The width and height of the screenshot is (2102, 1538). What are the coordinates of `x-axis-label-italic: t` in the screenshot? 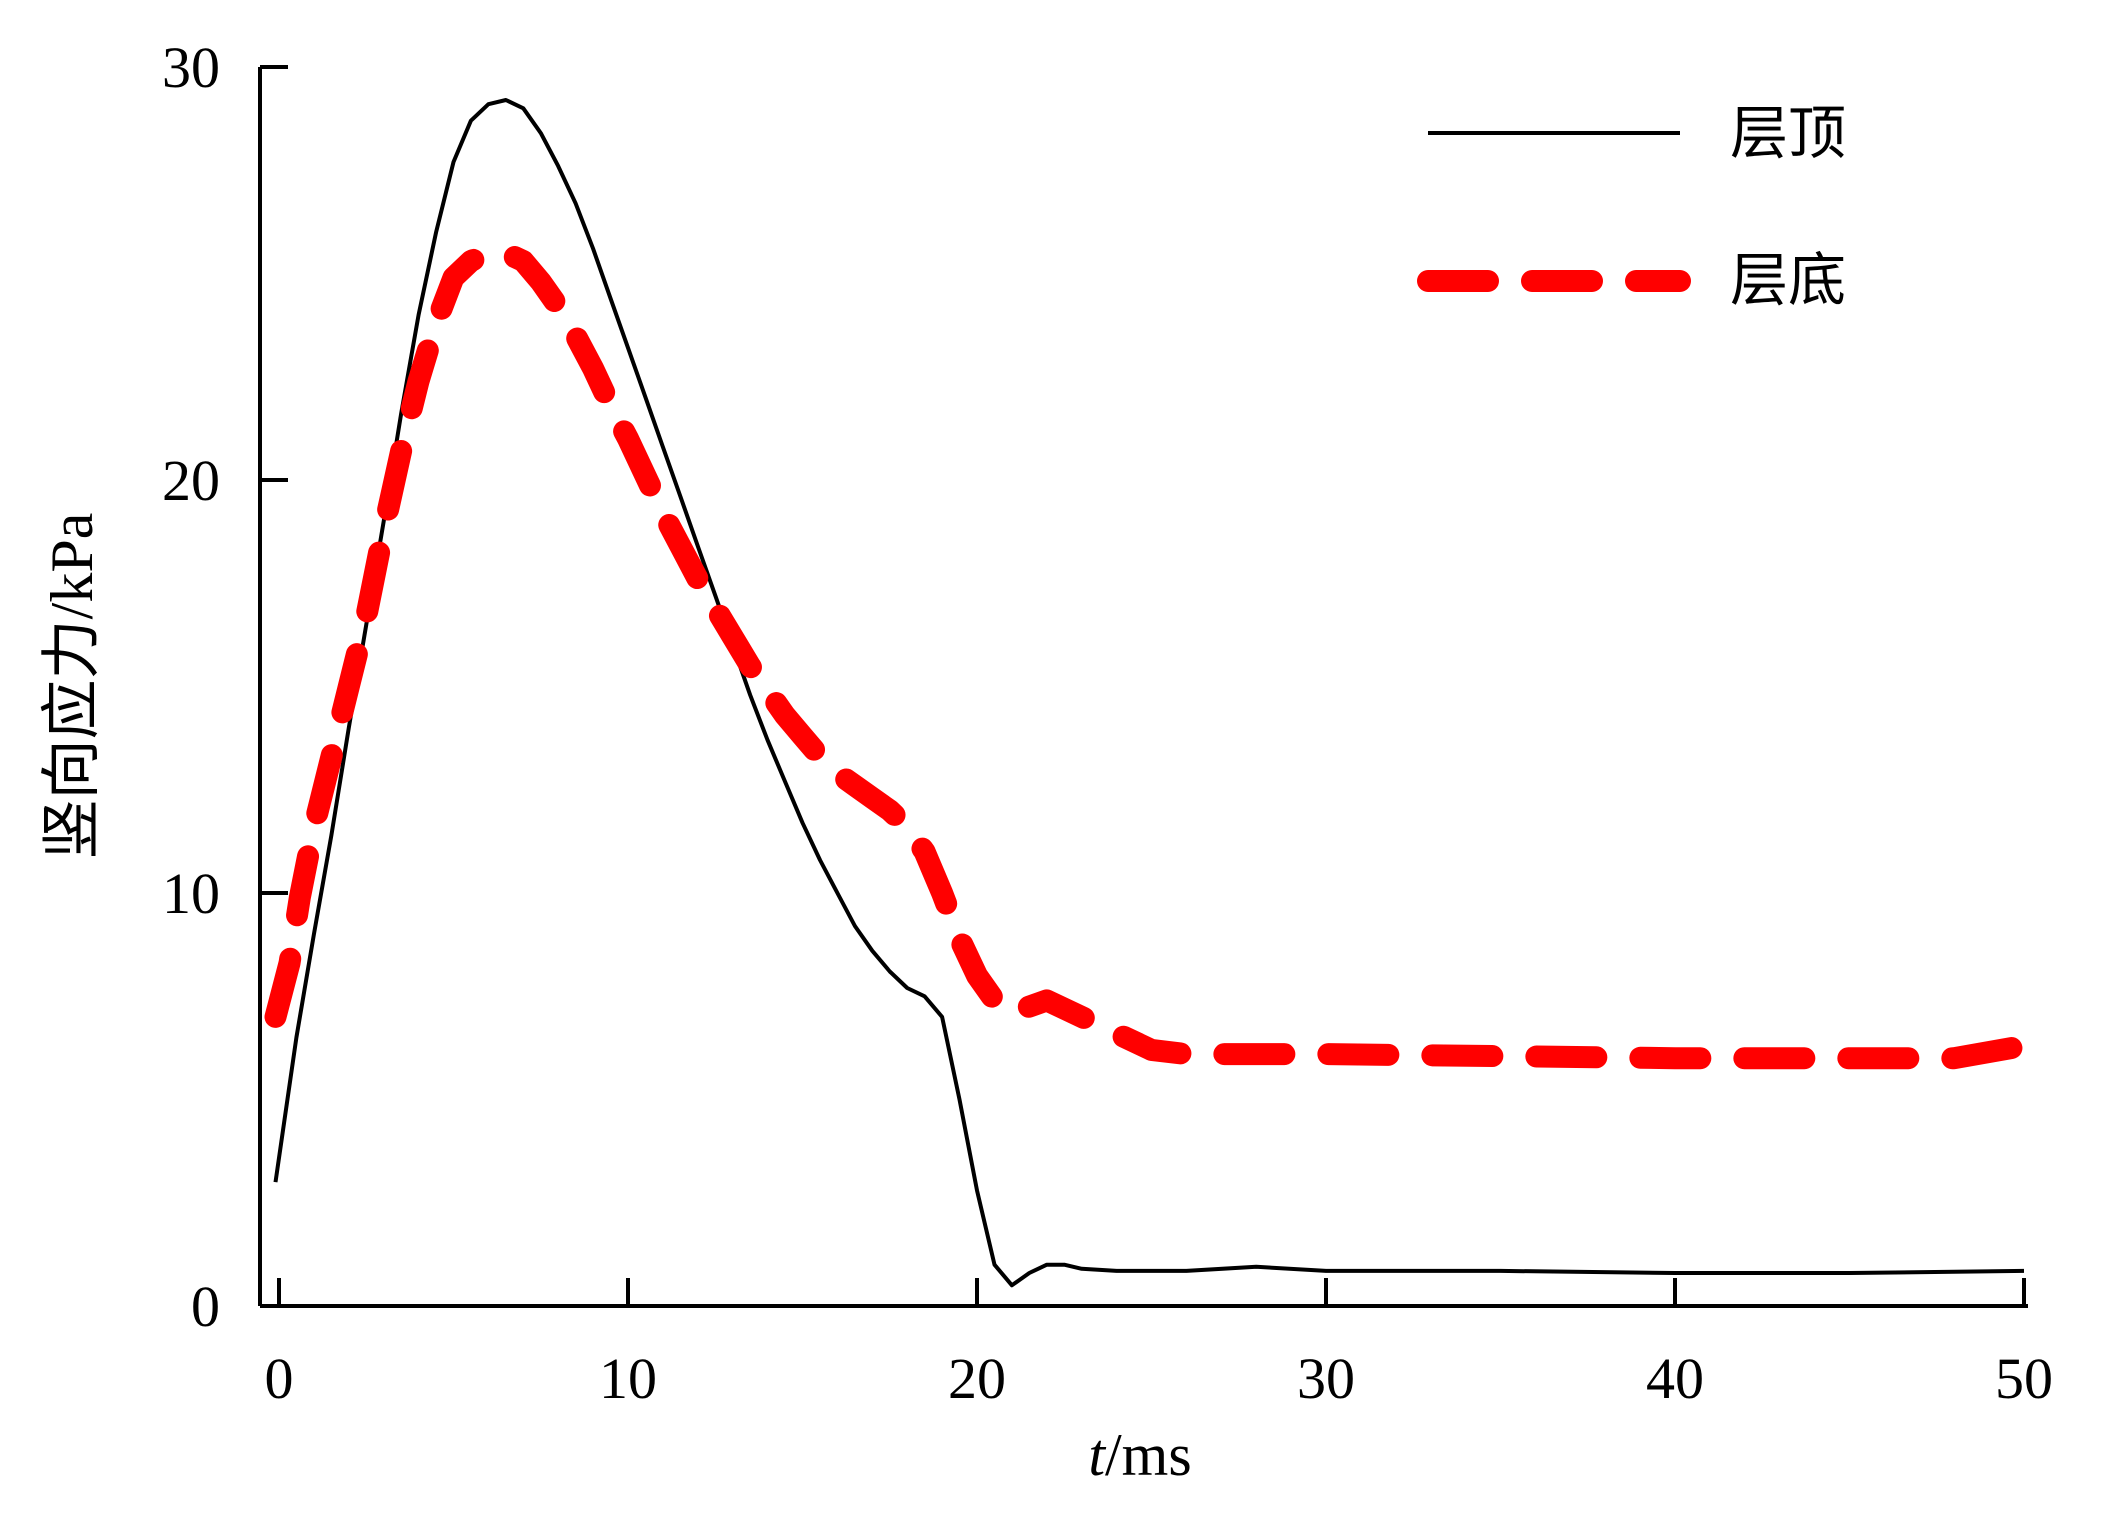 It's located at (1097, 1455).